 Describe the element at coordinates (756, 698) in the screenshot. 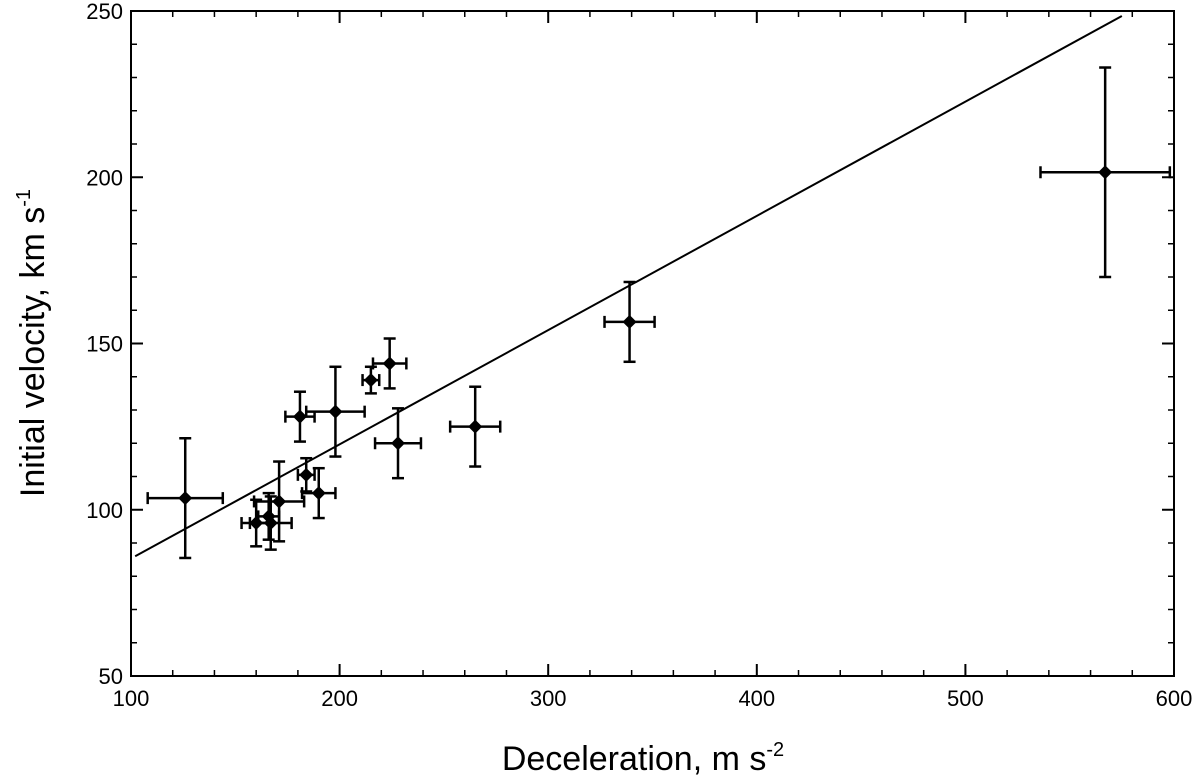

I see `x-tick-label: 400` at that location.